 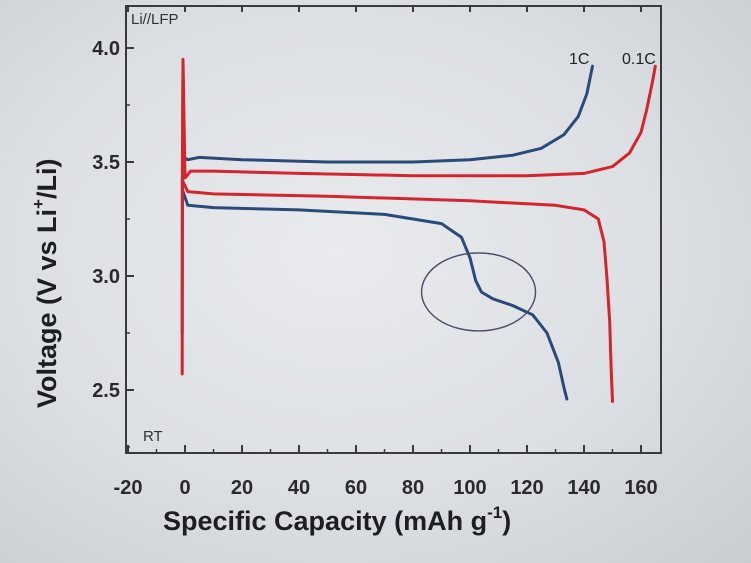 I want to click on x-tick-label-2: 20, so click(x=242, y=488).